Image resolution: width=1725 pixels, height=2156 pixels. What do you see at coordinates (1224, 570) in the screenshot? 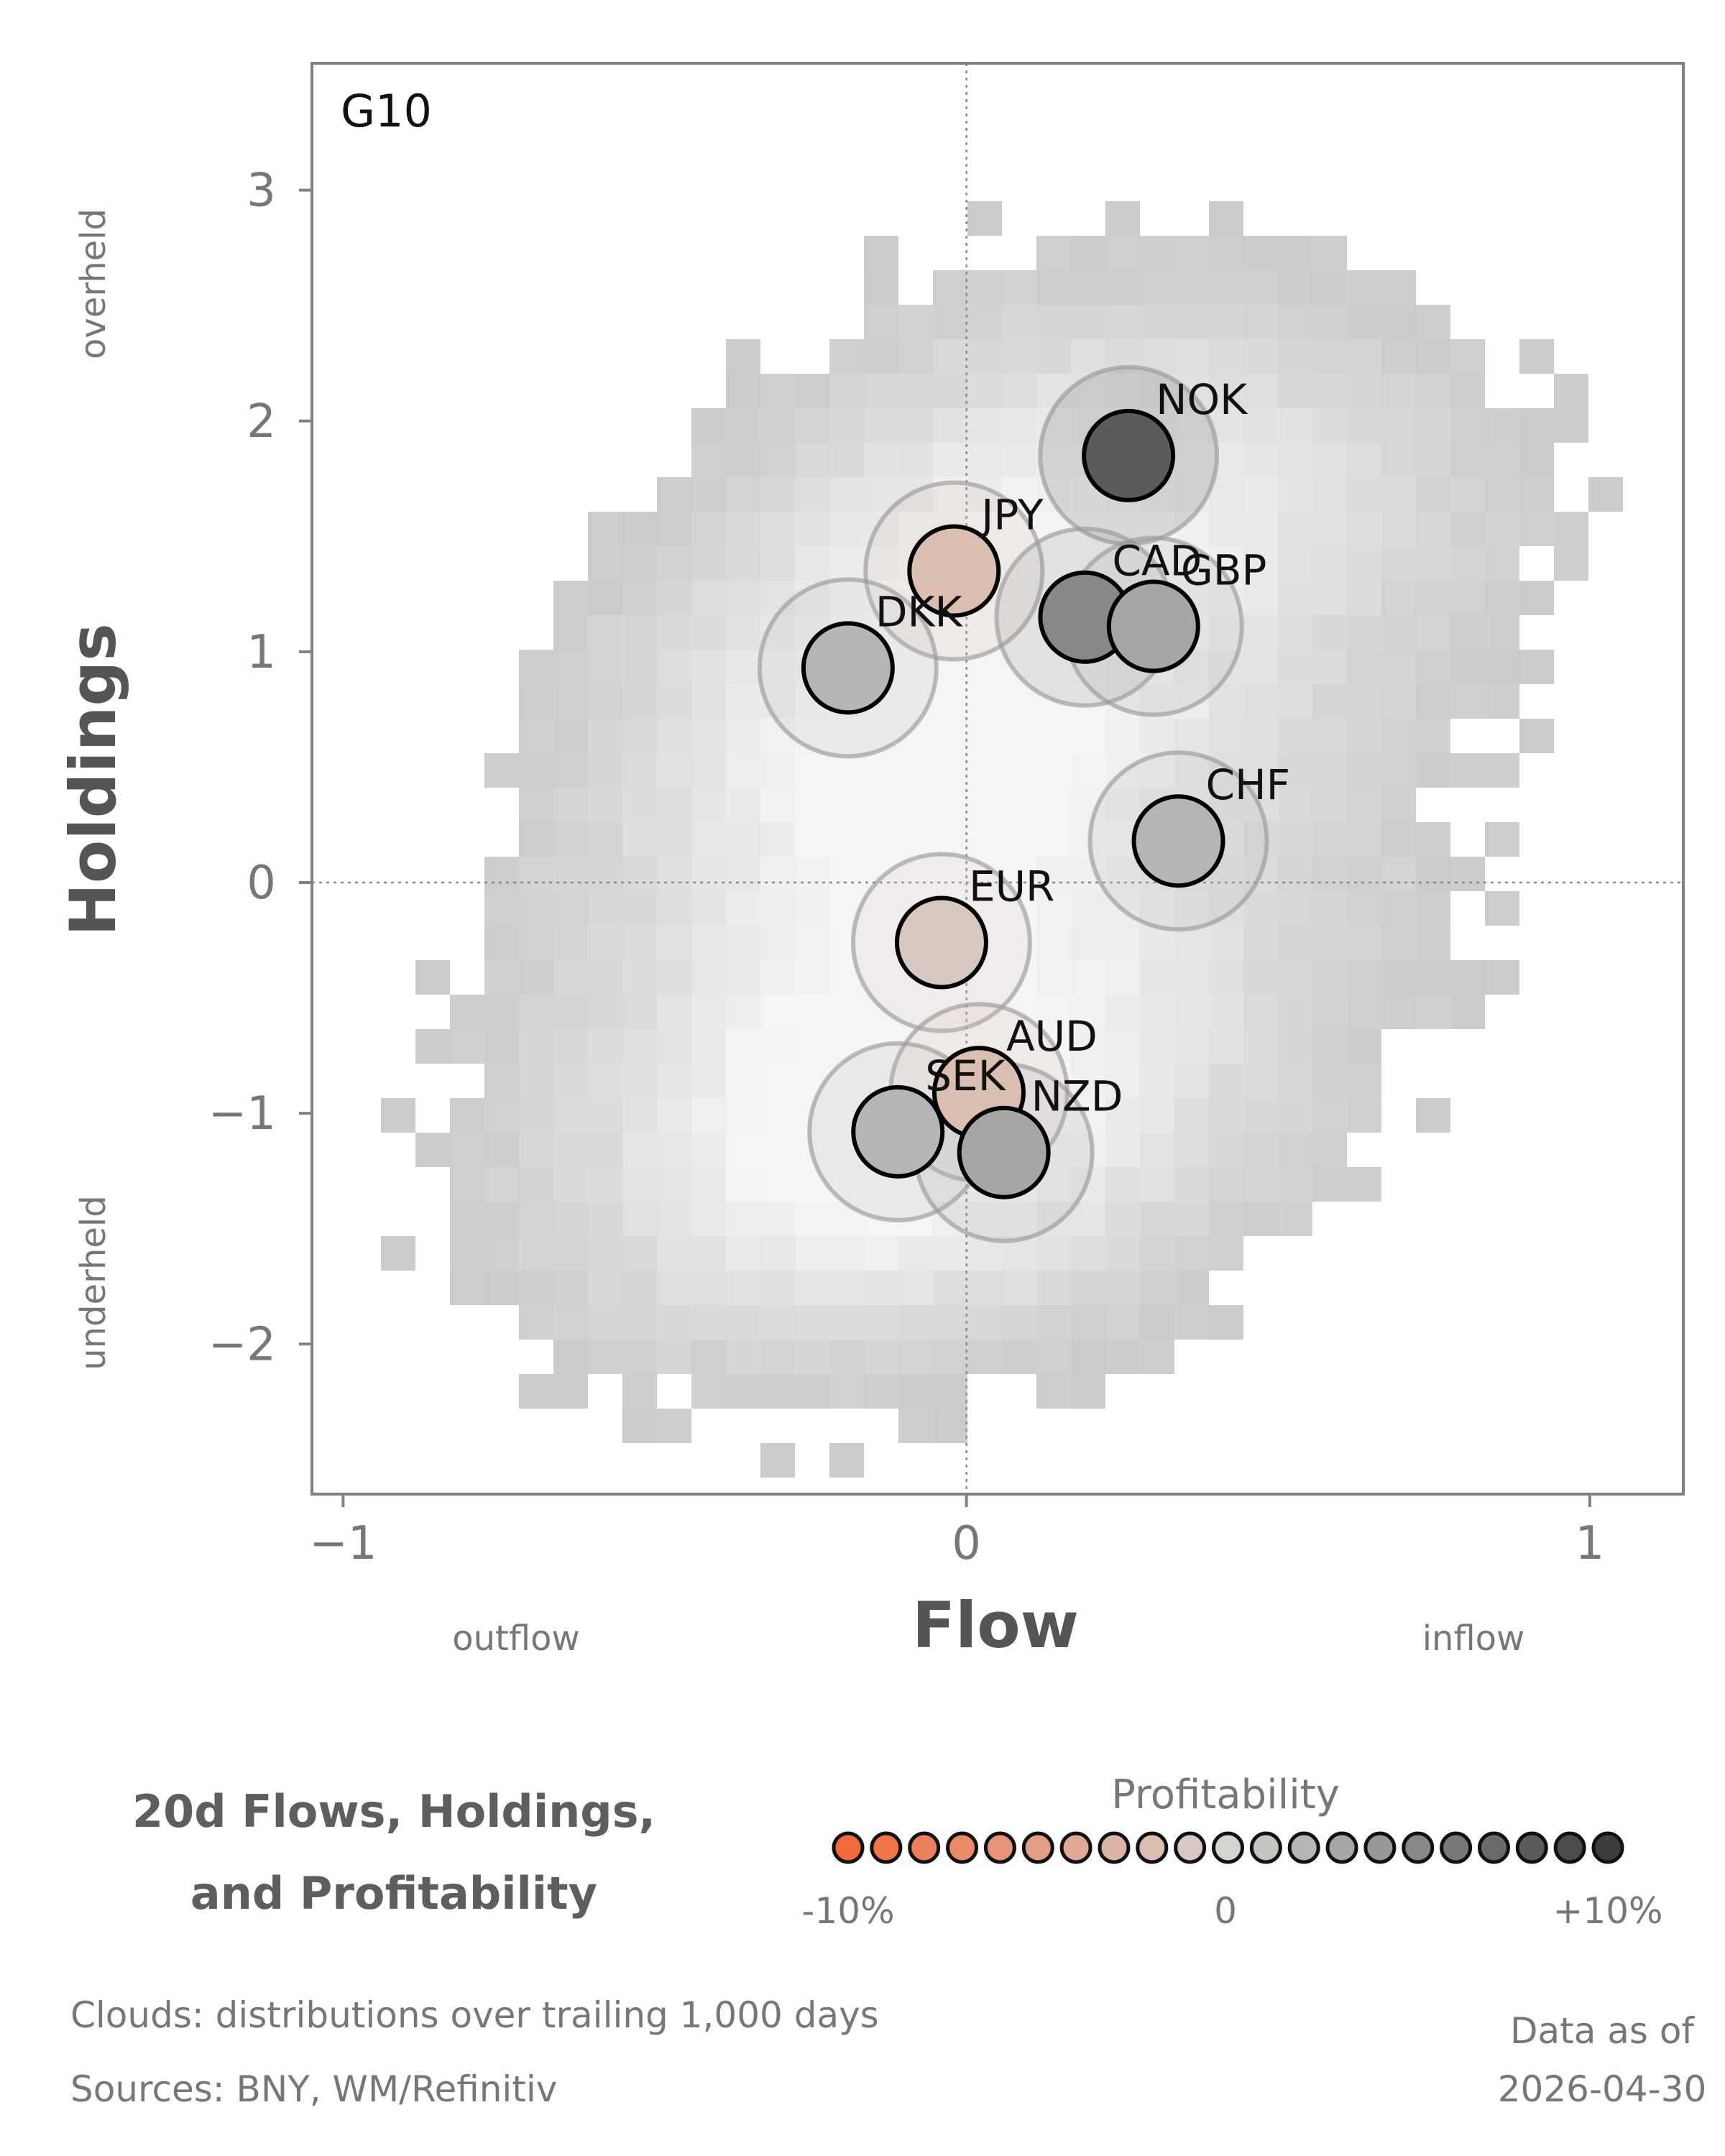
I see `point-label-gbp: GBP` at bounding box center [1224, 570].